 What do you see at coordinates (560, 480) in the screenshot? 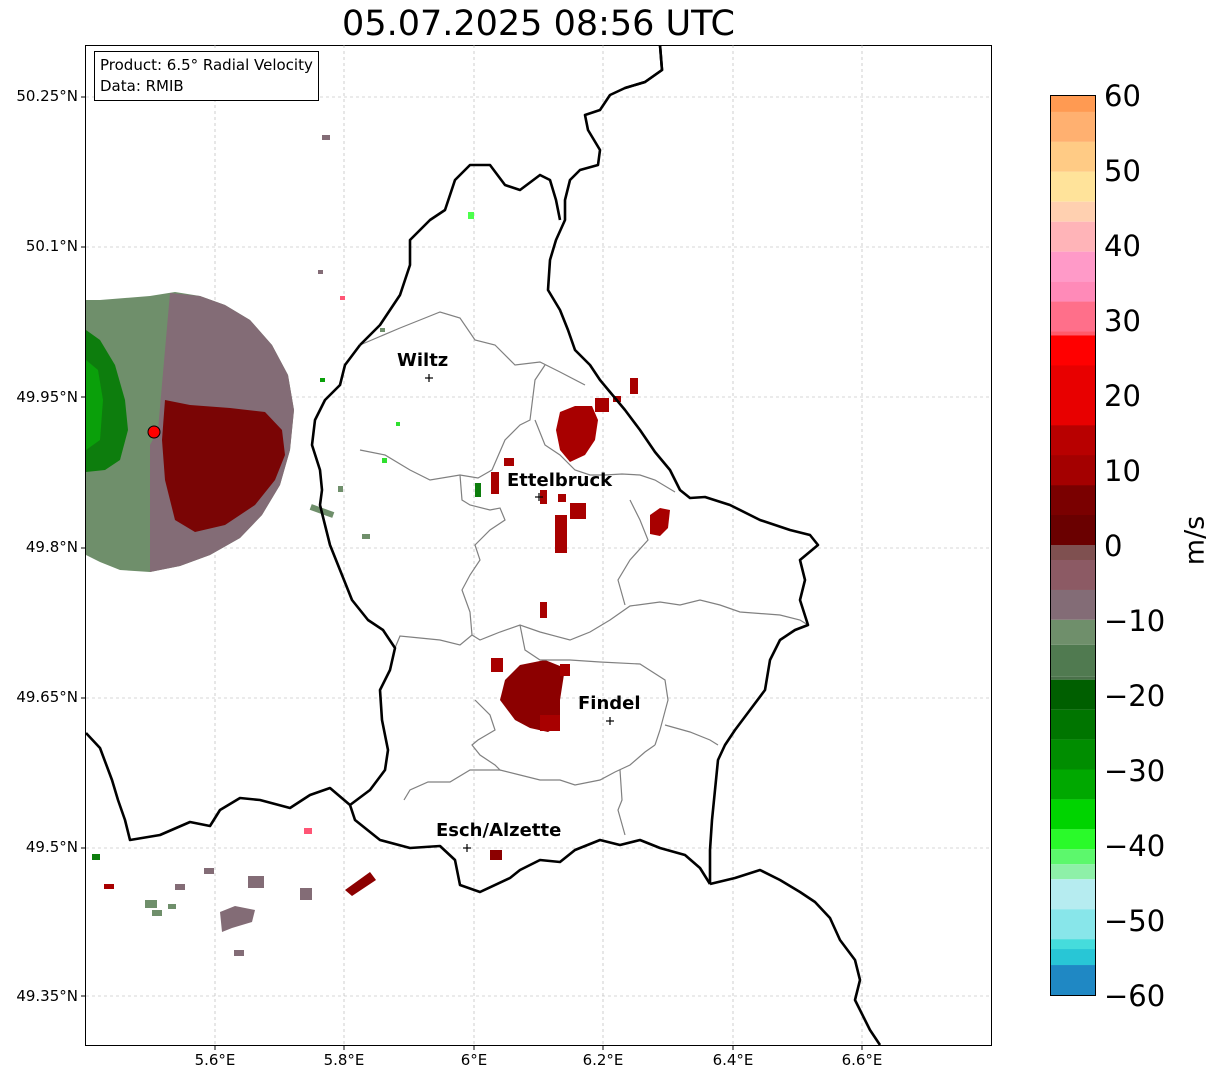
I see `city-label-ettelbruck: Ettelbruck` at bounding box center [560, 480].